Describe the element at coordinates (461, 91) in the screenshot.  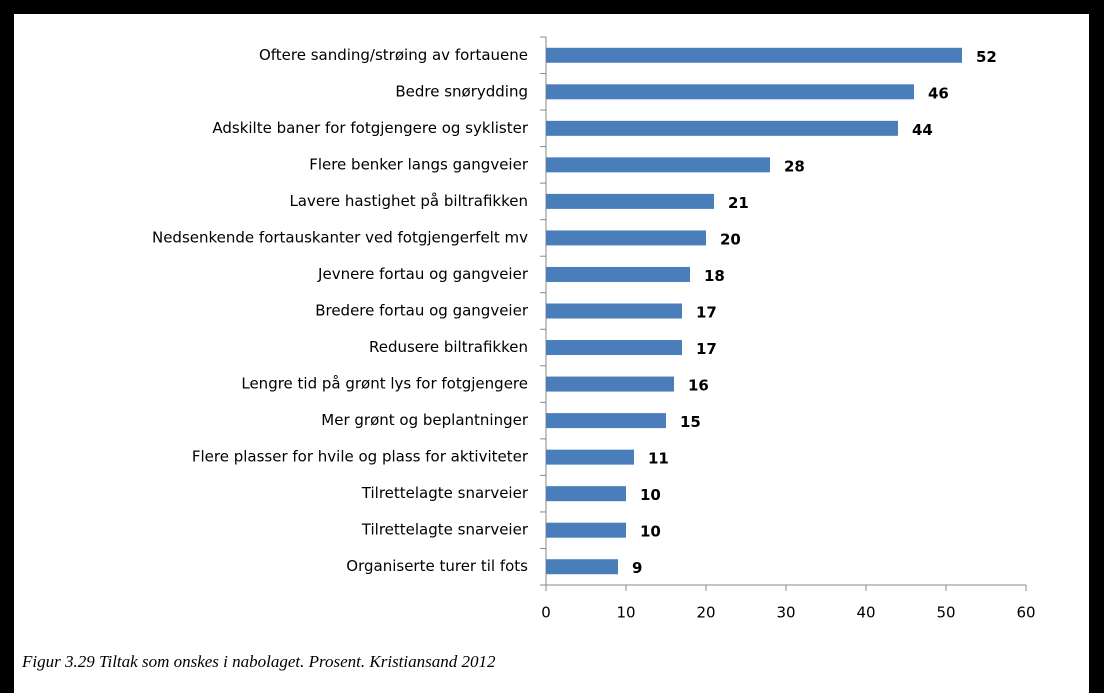
I see `y-tick-label: Bedre snørydding` at that location.